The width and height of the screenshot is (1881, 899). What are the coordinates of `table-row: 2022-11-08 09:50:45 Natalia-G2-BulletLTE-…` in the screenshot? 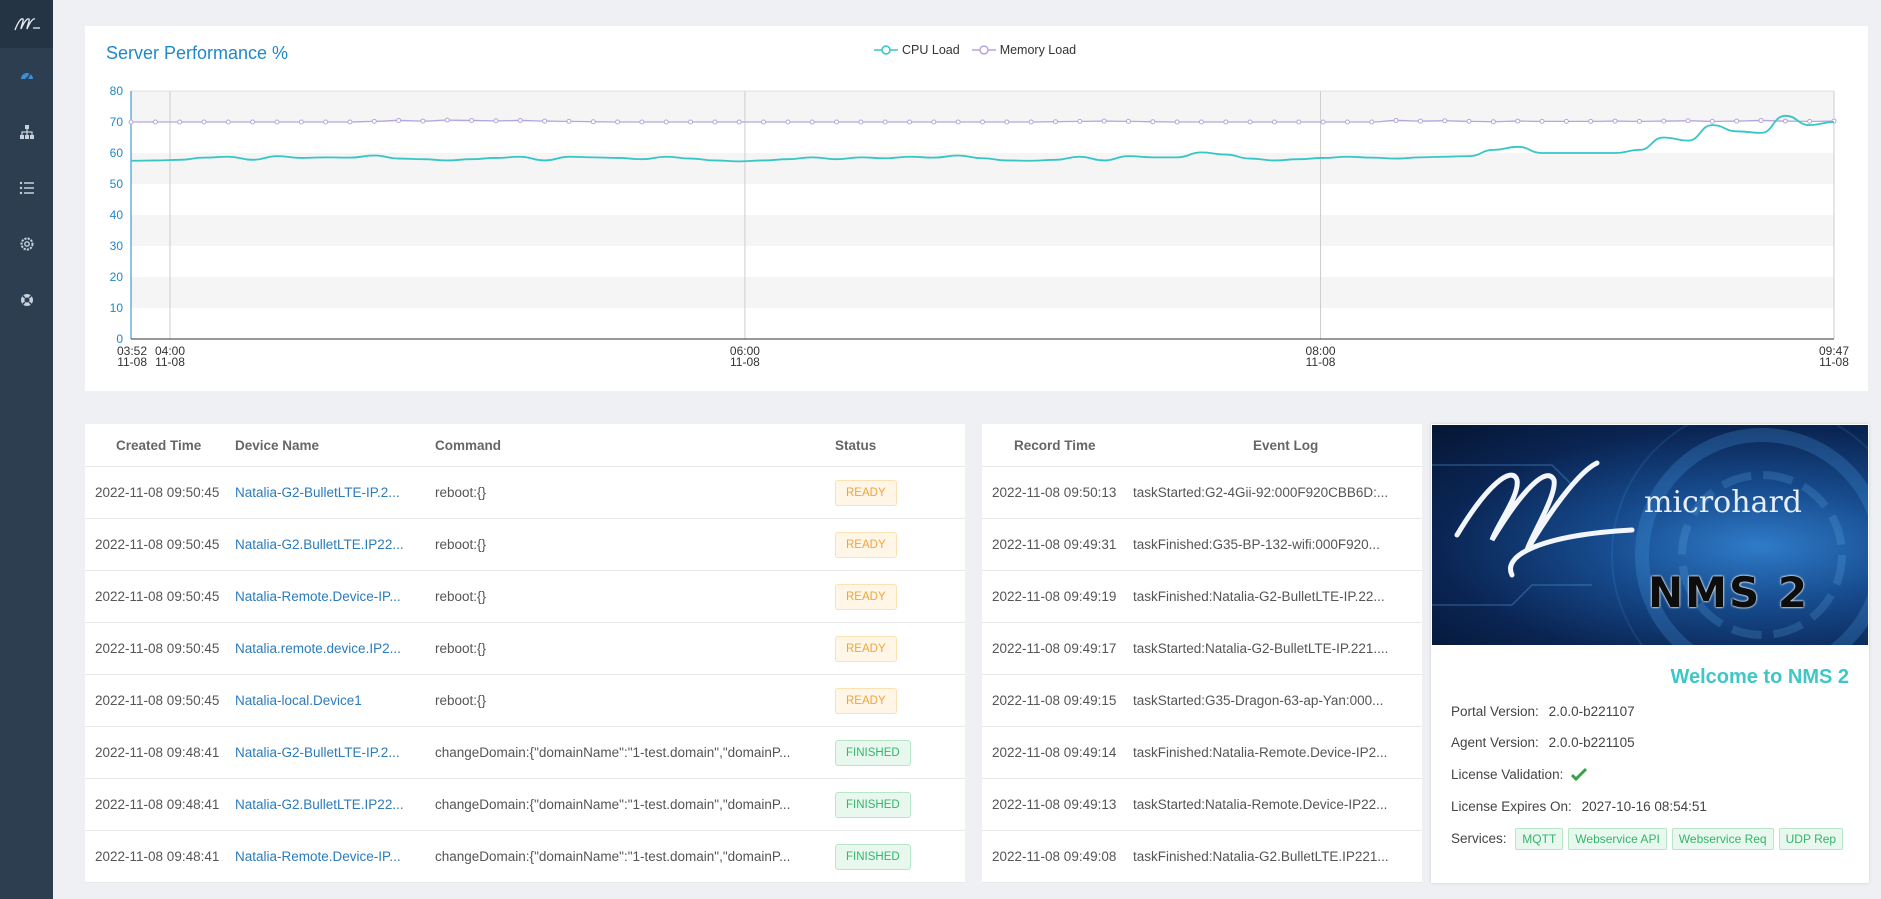 It's located at (525, 493).